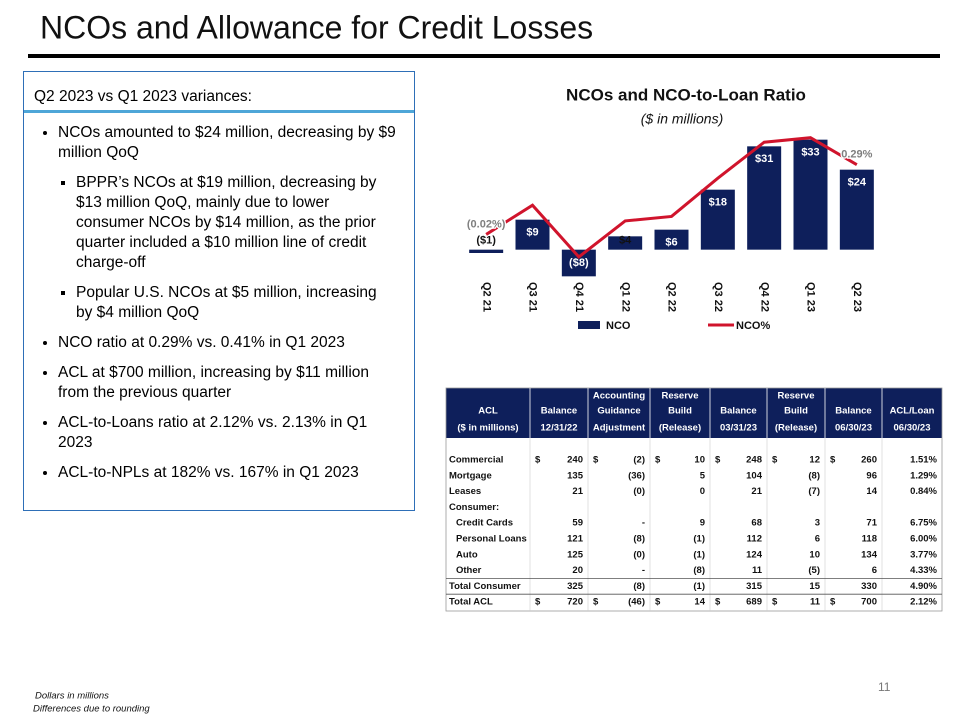 This screenshot has height=720, width=960. I want to click on table-cell: 1.29%, so click(923, 475).